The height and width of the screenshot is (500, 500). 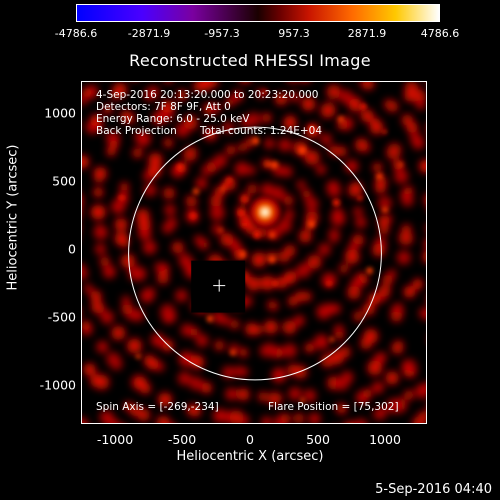 What do you see at coordinates (385, 439) in the screenshot?
I see `x-tick-label: 1000` at bounding box center [385, 439].